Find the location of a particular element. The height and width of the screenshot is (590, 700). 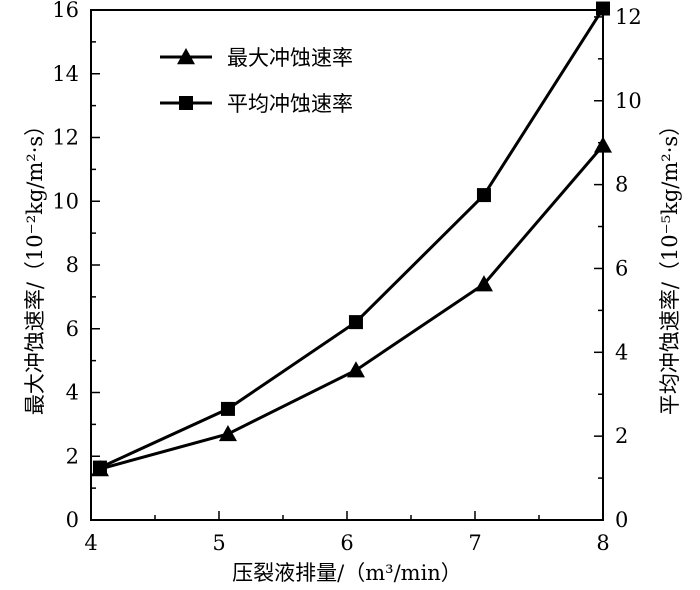

y-right-tick-label: 6 is located at coordinates (621, 268).